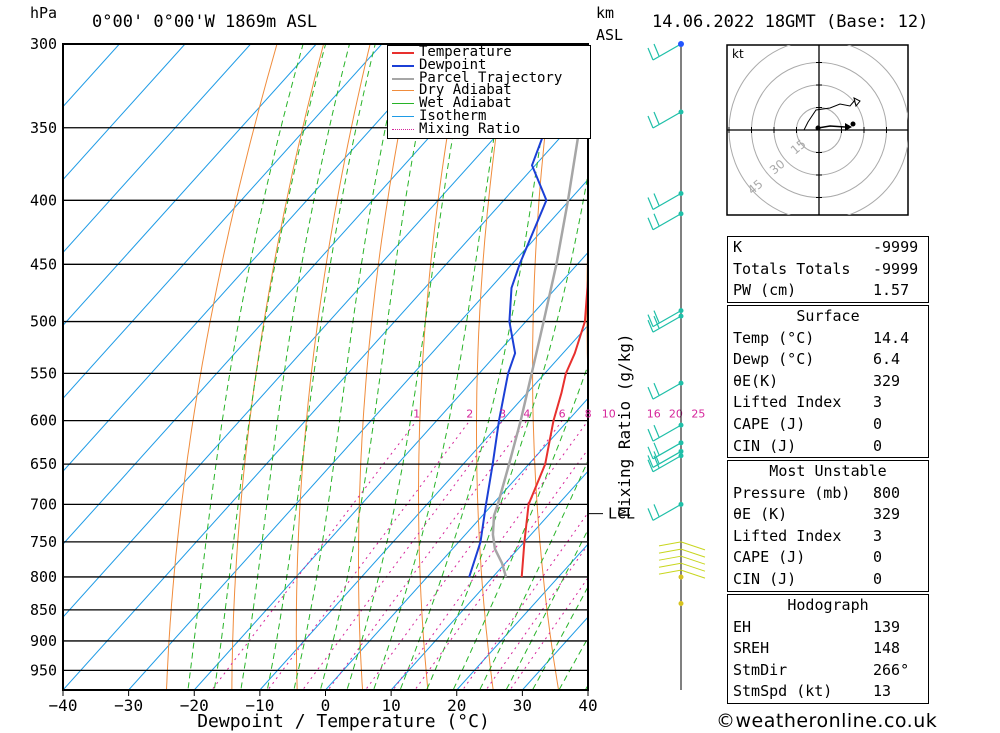  Describe the element at coordinates (205, 22) in the screenshot. I see `location-title: 0°00' 0°00'W 1869m ASL` at that location.